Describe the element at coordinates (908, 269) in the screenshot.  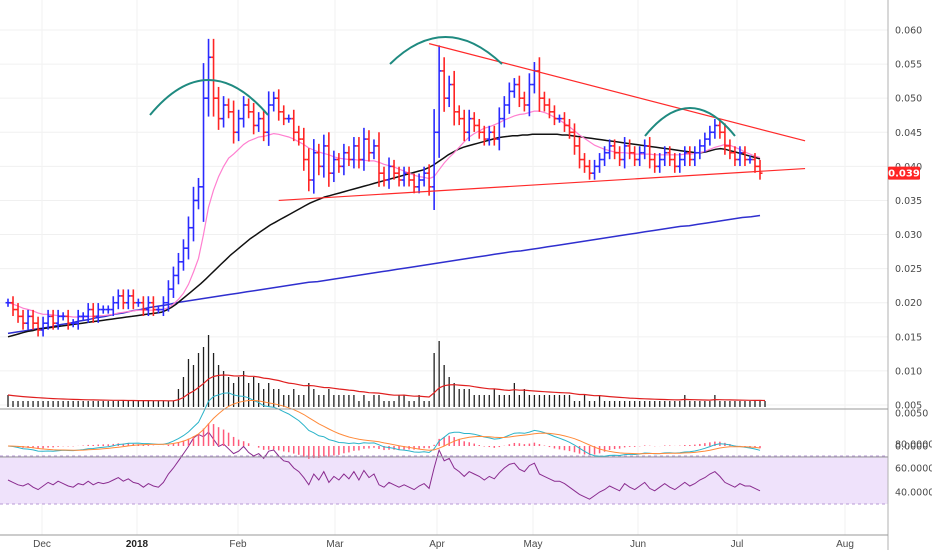
I see `price-tick-label: 0.025` at that location.